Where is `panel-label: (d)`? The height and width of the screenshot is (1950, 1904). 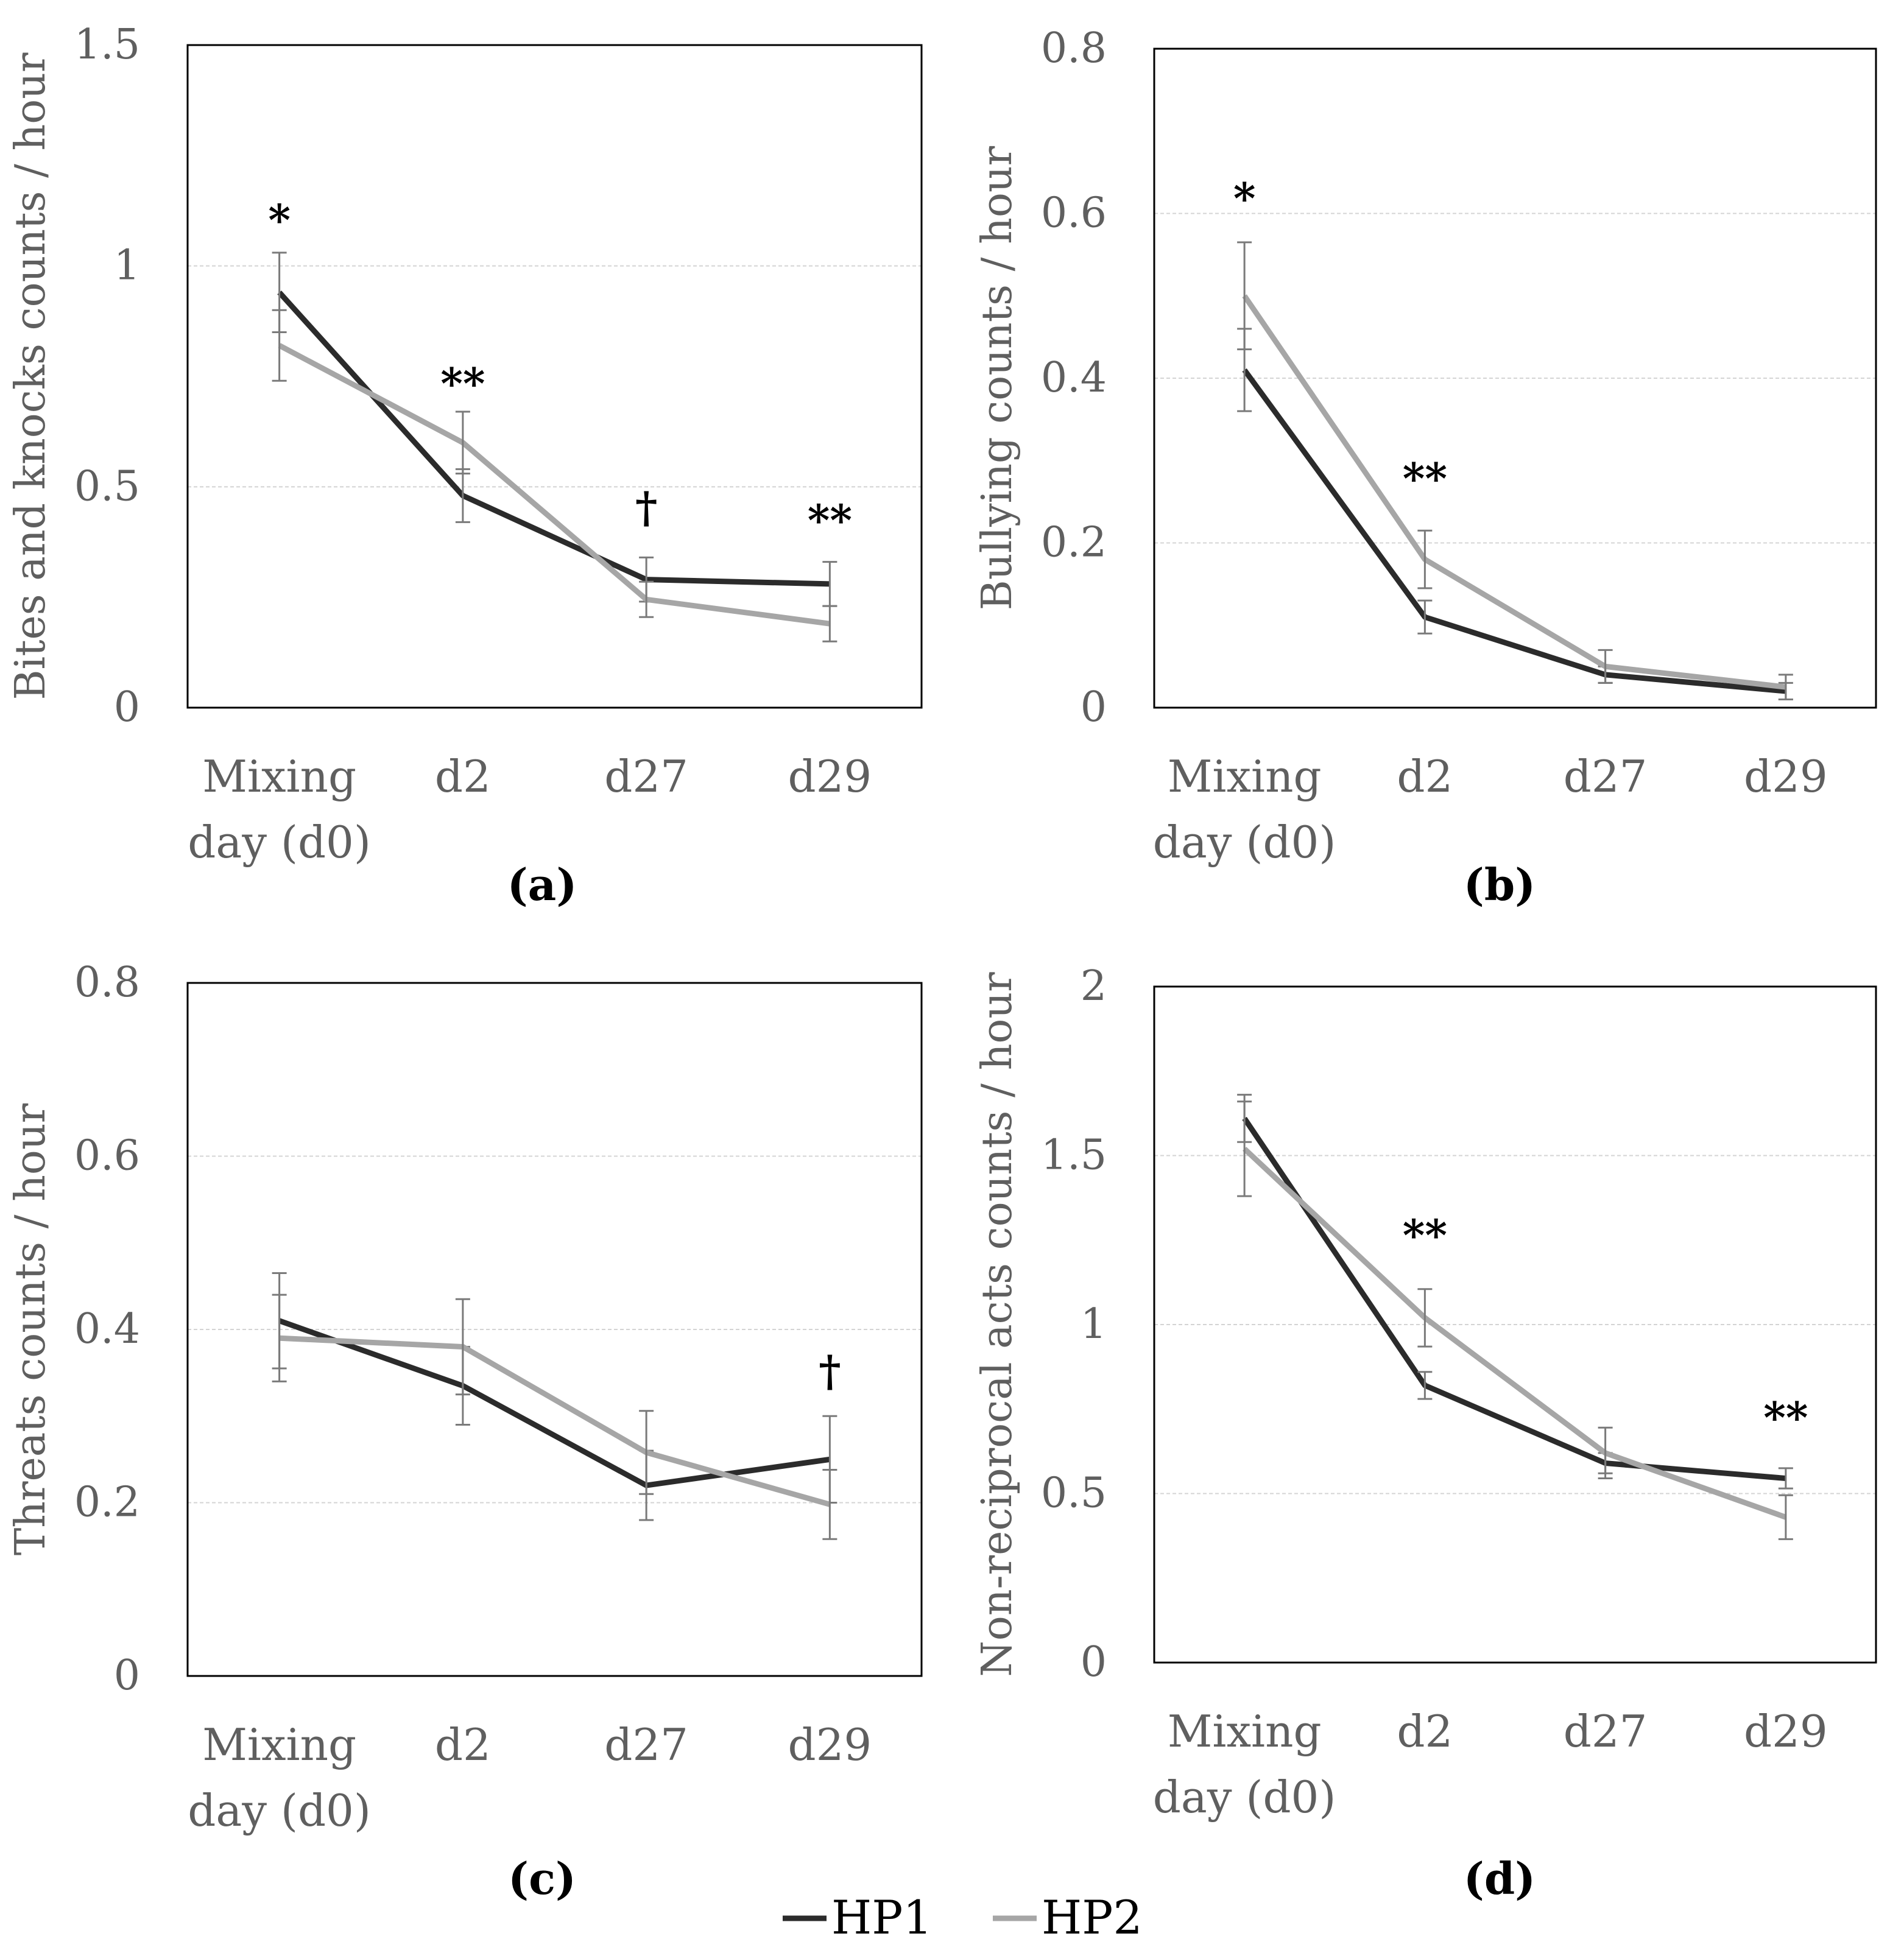
panel-label: (d) is located at coordinates (1500, 1878).